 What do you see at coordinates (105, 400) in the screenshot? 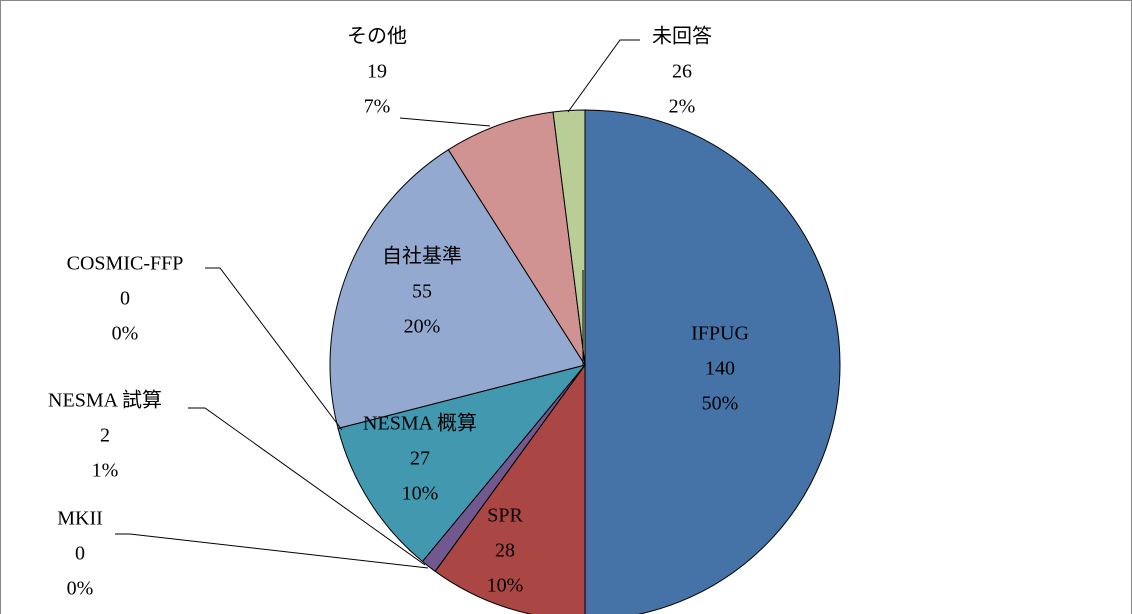
I see `label-category: NESMA 試算` at bounding box center [105, 400].